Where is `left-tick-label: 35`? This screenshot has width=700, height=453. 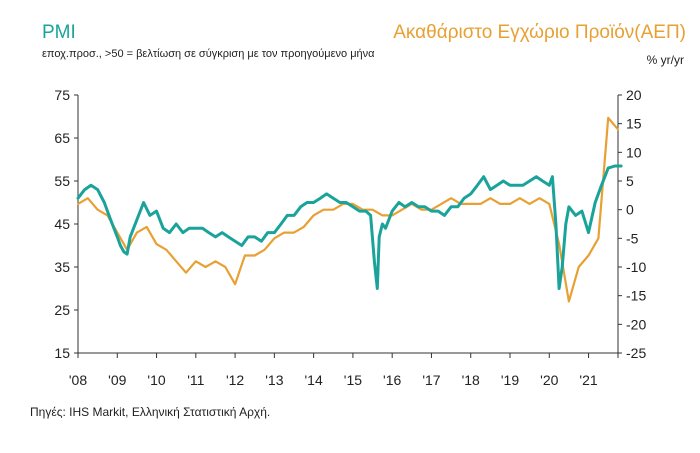 left-tick-label: 35 is located at coordinates (62, 267).